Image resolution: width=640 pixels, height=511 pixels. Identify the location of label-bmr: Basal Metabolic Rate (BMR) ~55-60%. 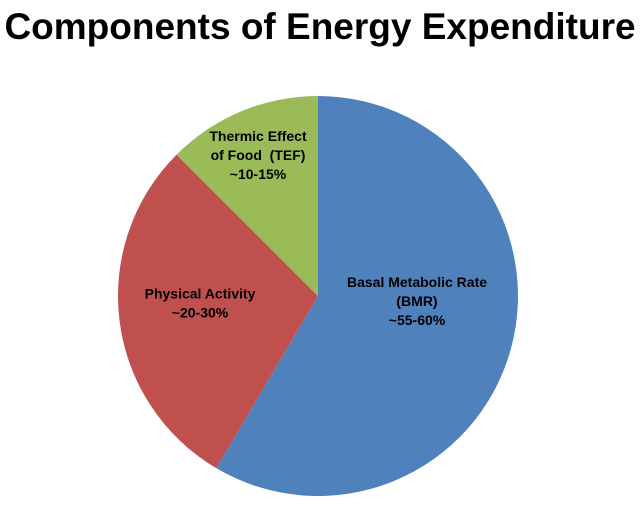
(417, 301).